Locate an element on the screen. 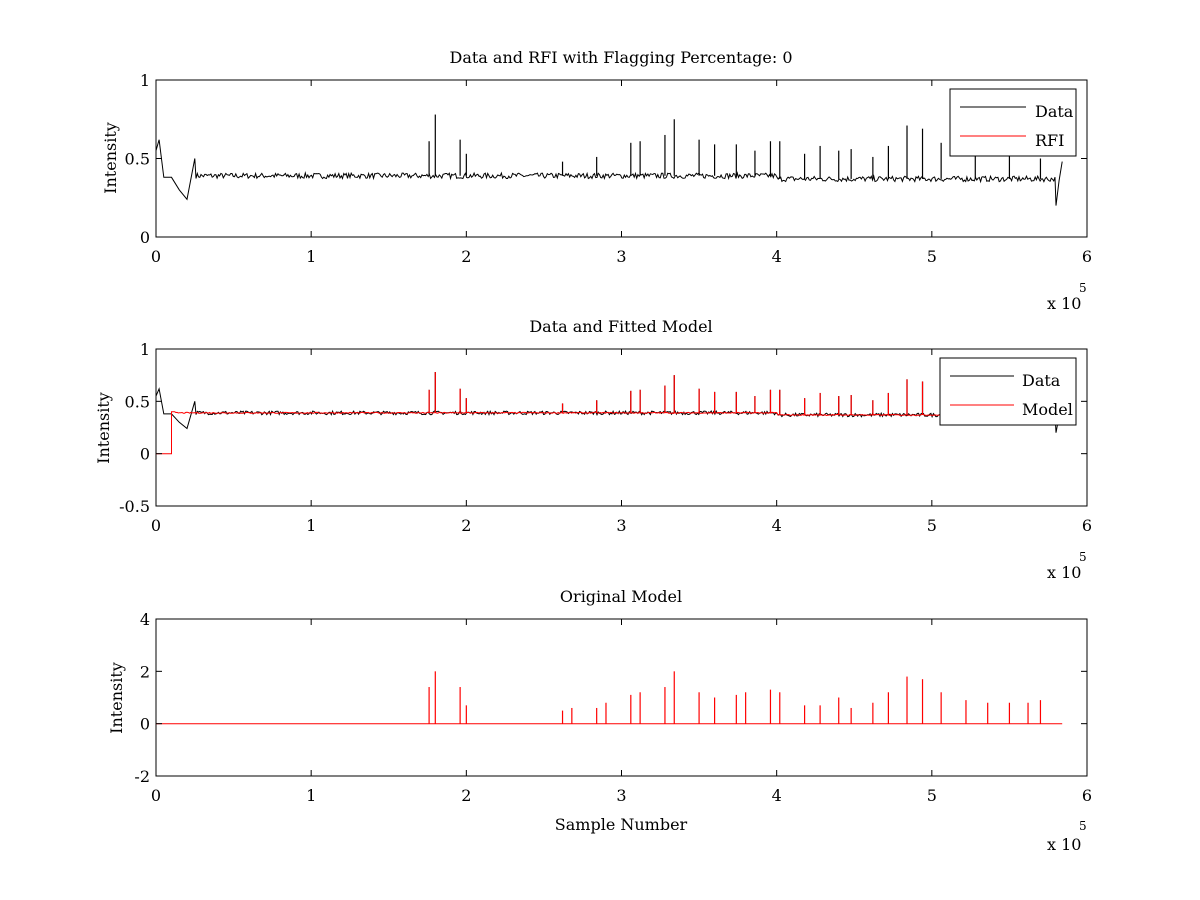 This screenshot has width=1200, height=900. panel-1-x-multiplier-base: x 10 is located at coordinates (1064, 303).